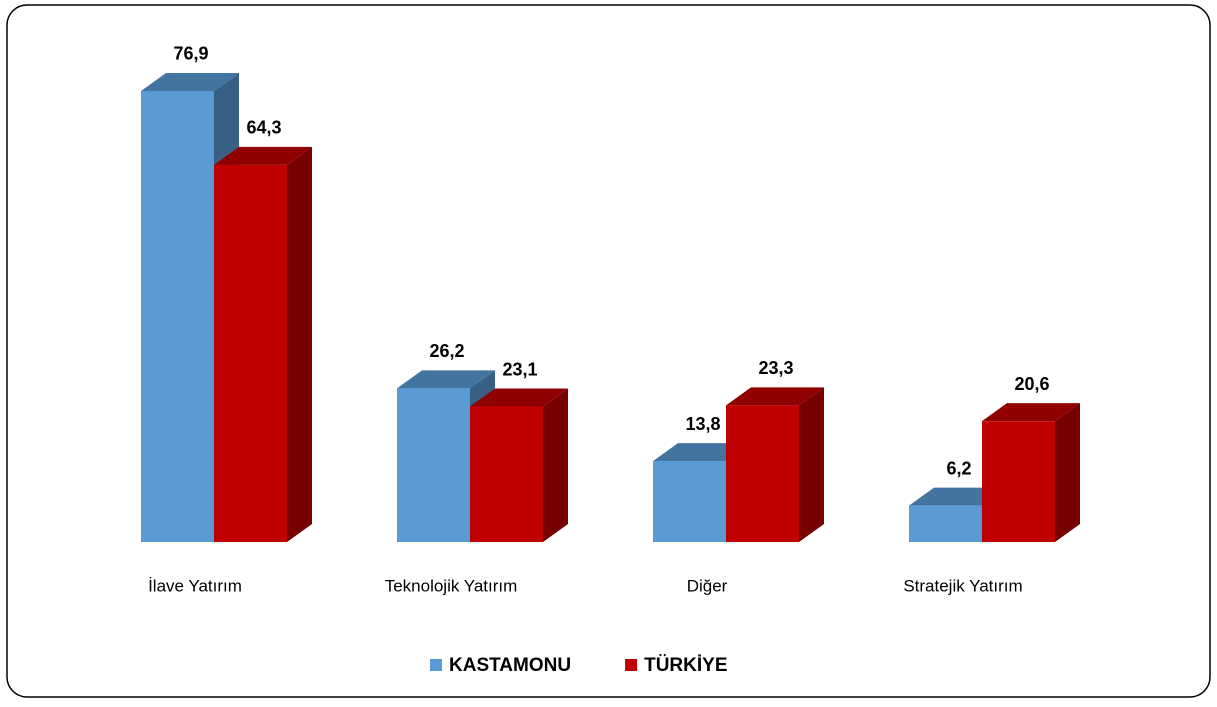 This screenshot has height=707, width=1217. I want to click on legend-label: TÜRKİYE, so click(685, 665).